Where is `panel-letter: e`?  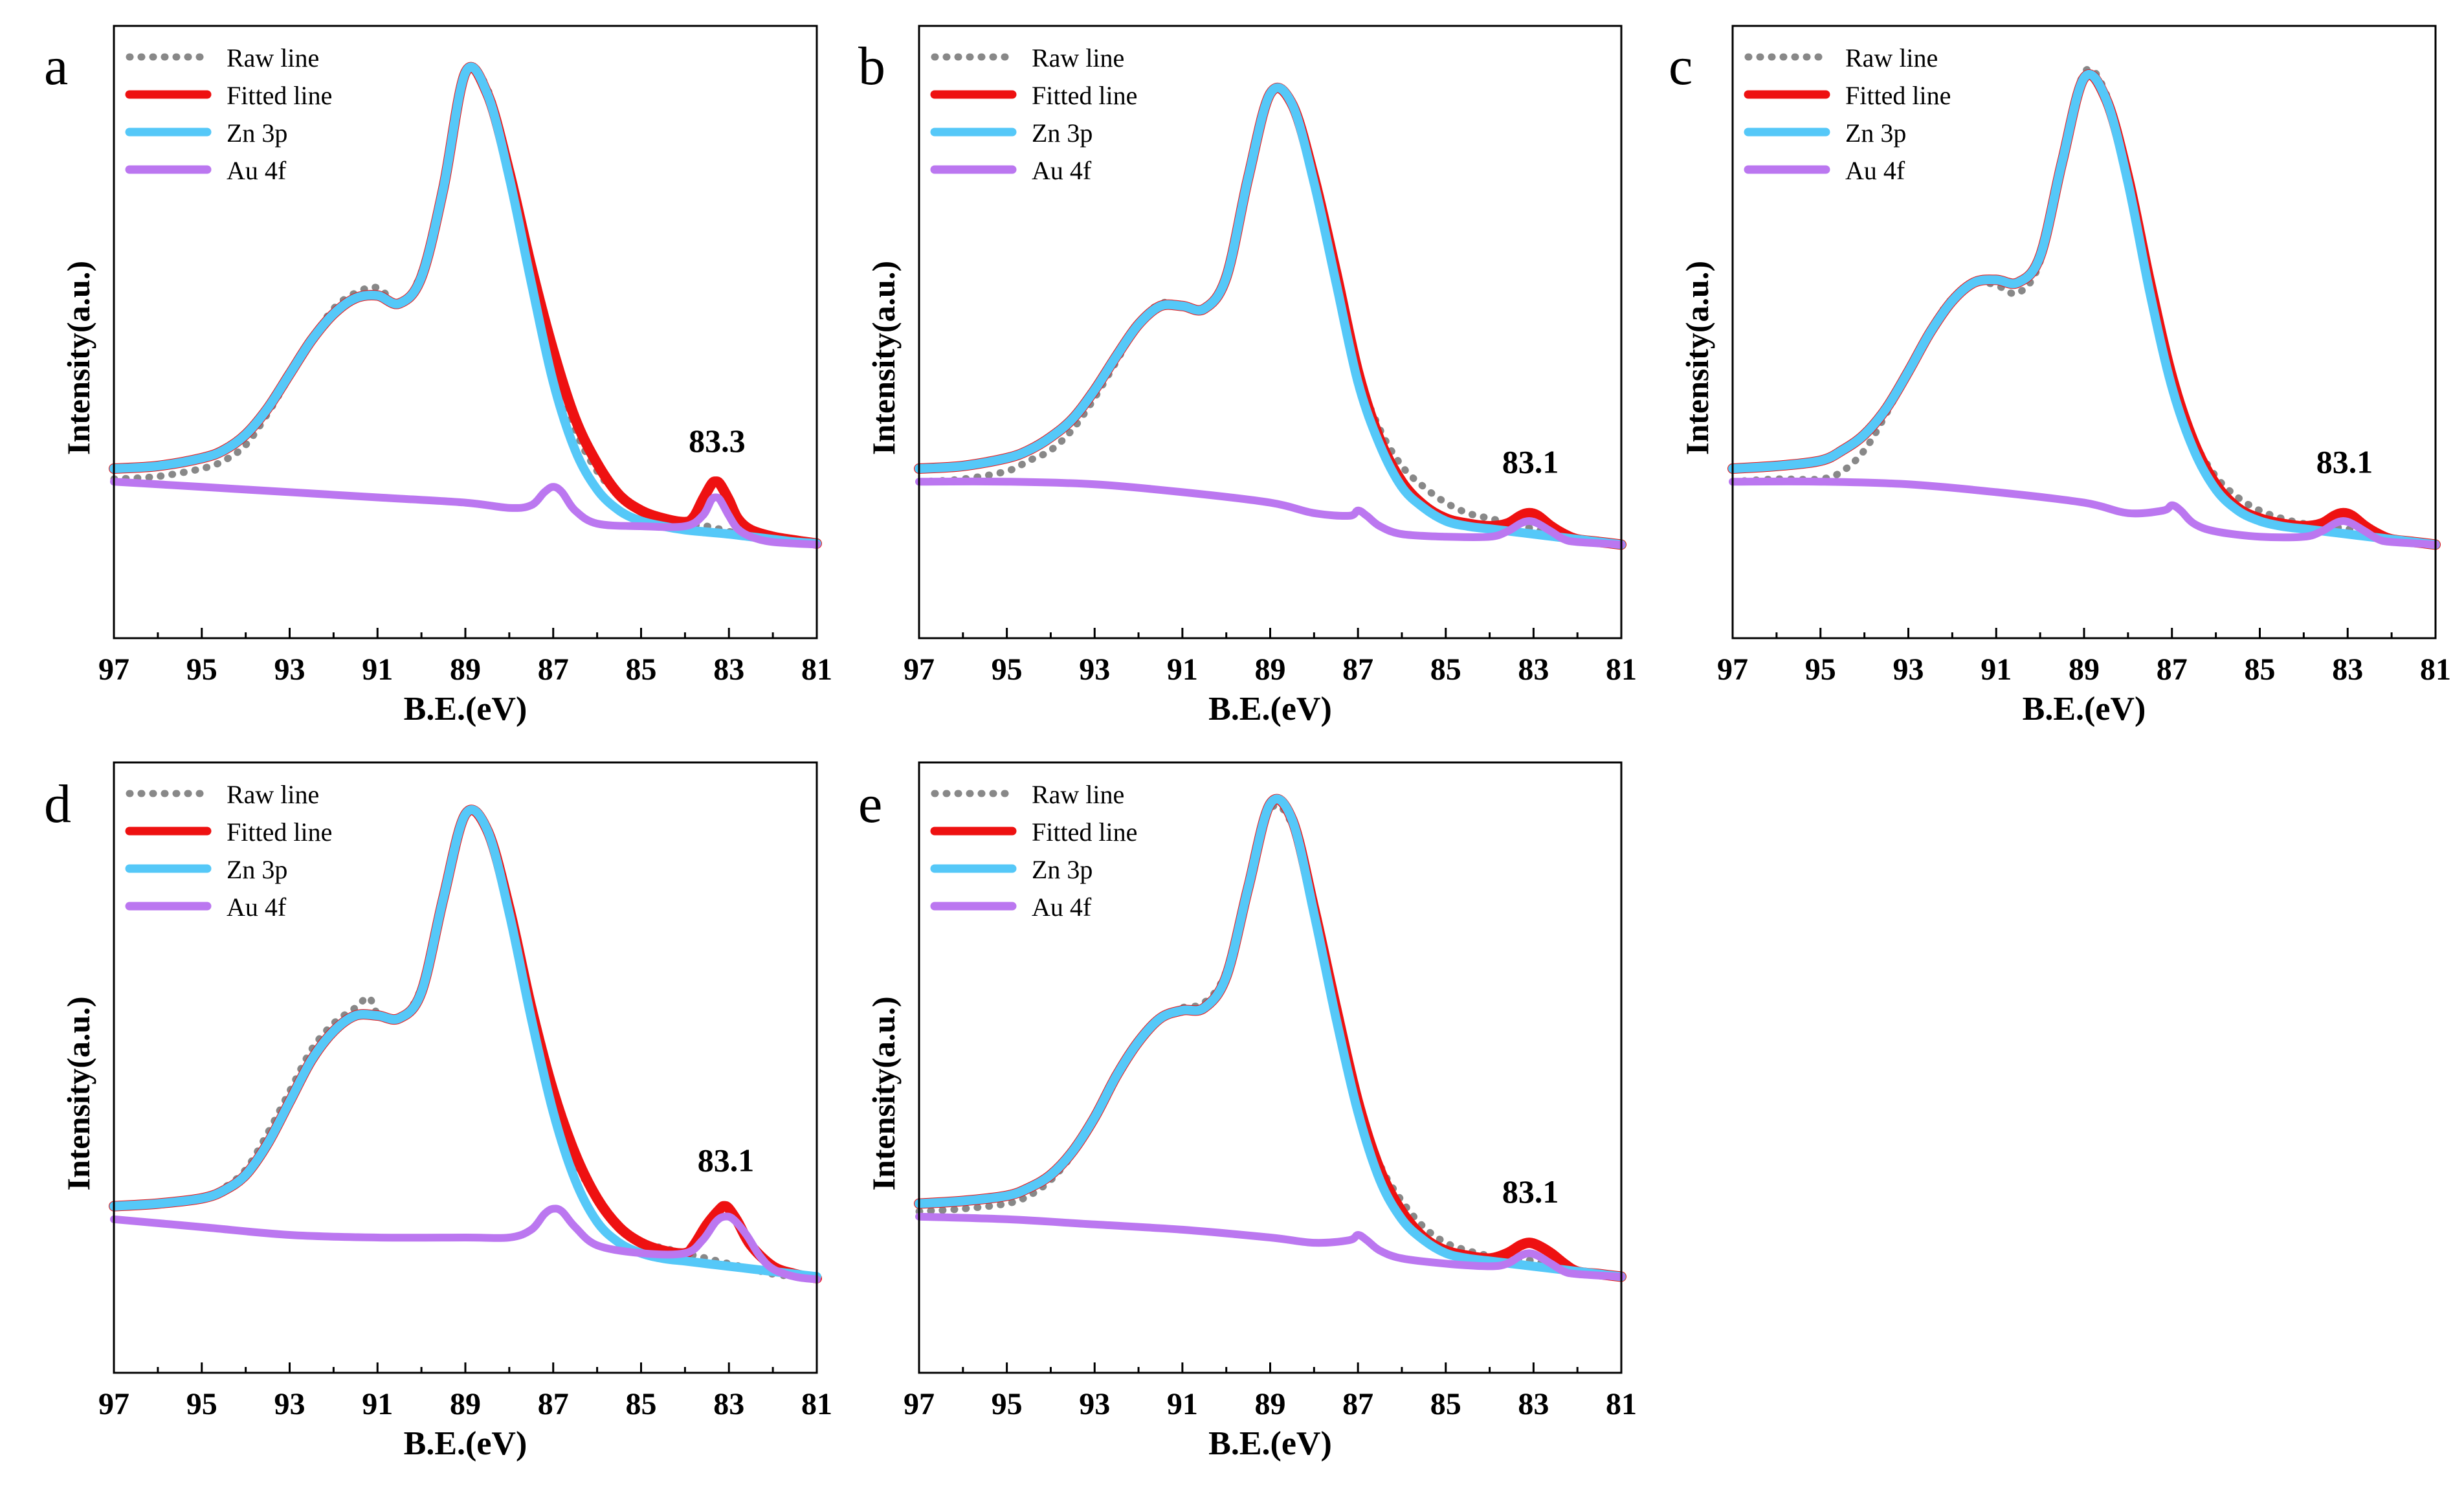 panel-letter: e is located at coordinates (870, 804).